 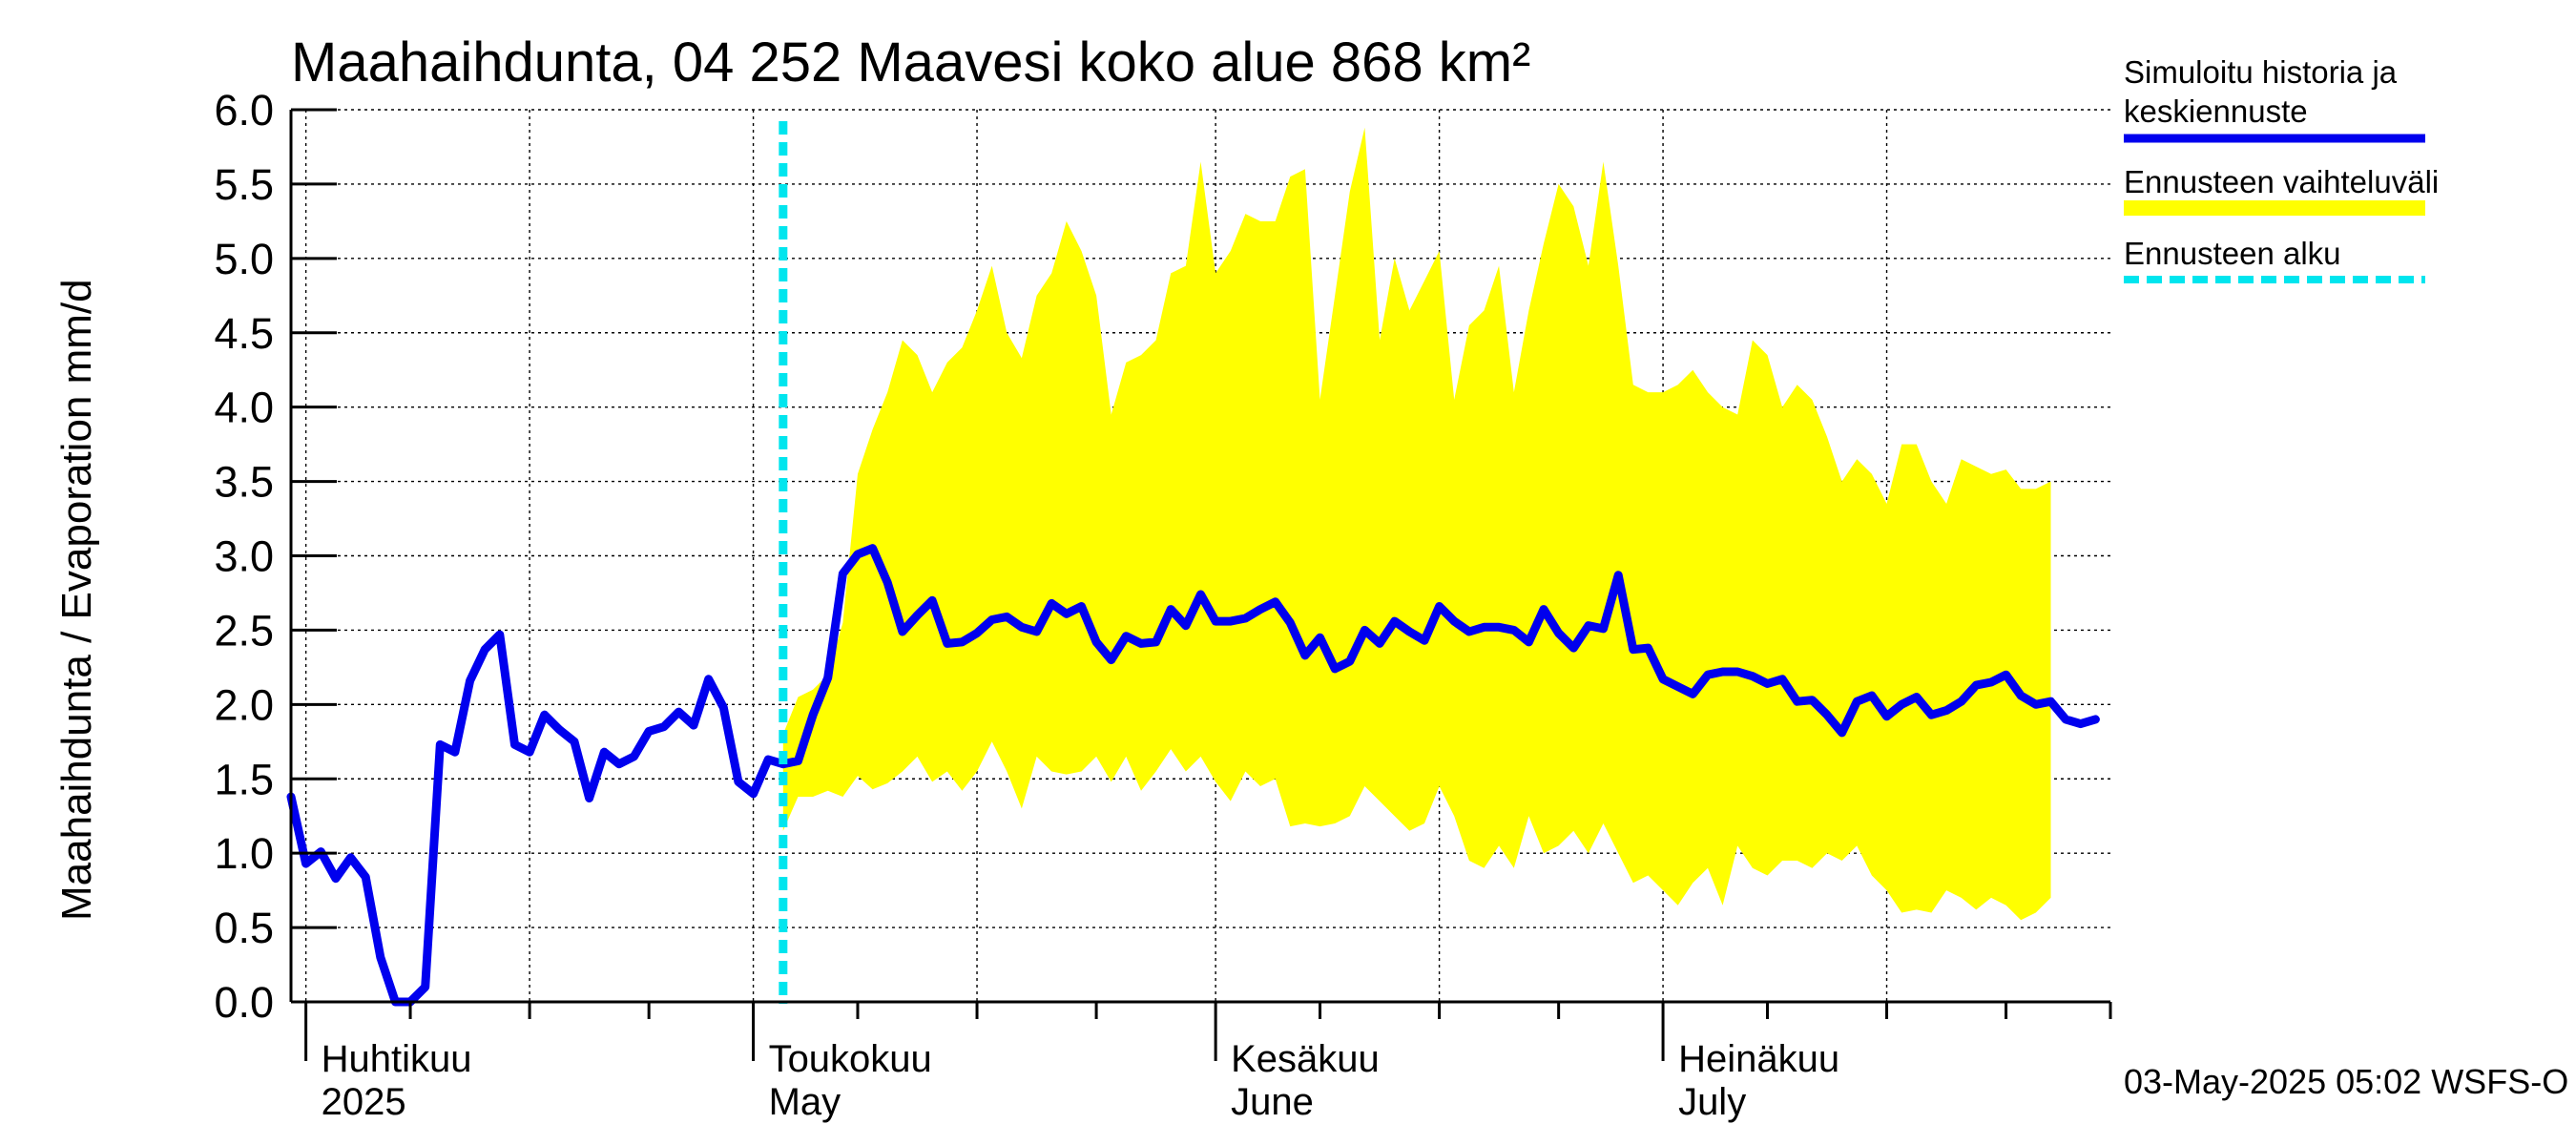 I want to click on y-tick-label: 1.5, so click(x=244, y=779).